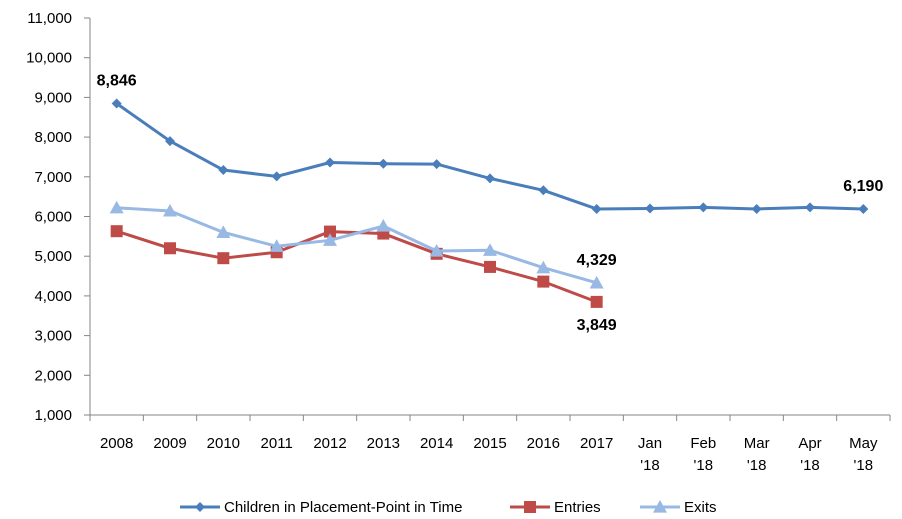 Image resolution: width=902 pixels, height=519 pixels. Describe the element at coordinates (597, 325) in the screenshot. I see `data-label: 3,849` at that location.